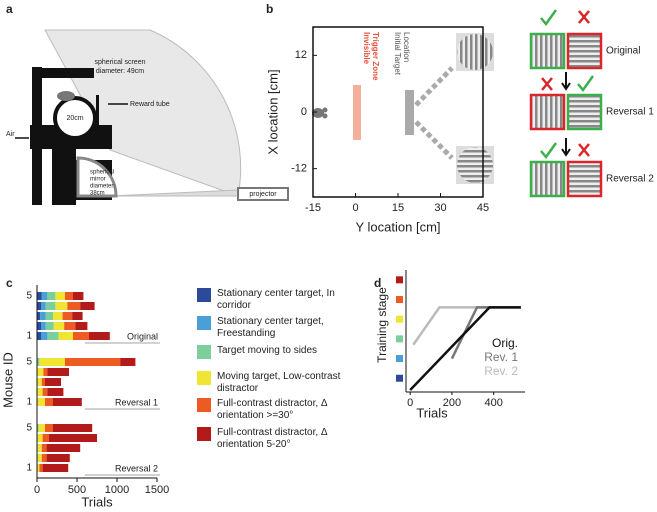  Describe the element at coordinates (505, 343) in the screenshot. I see `legend-label: Orig.` at that location.